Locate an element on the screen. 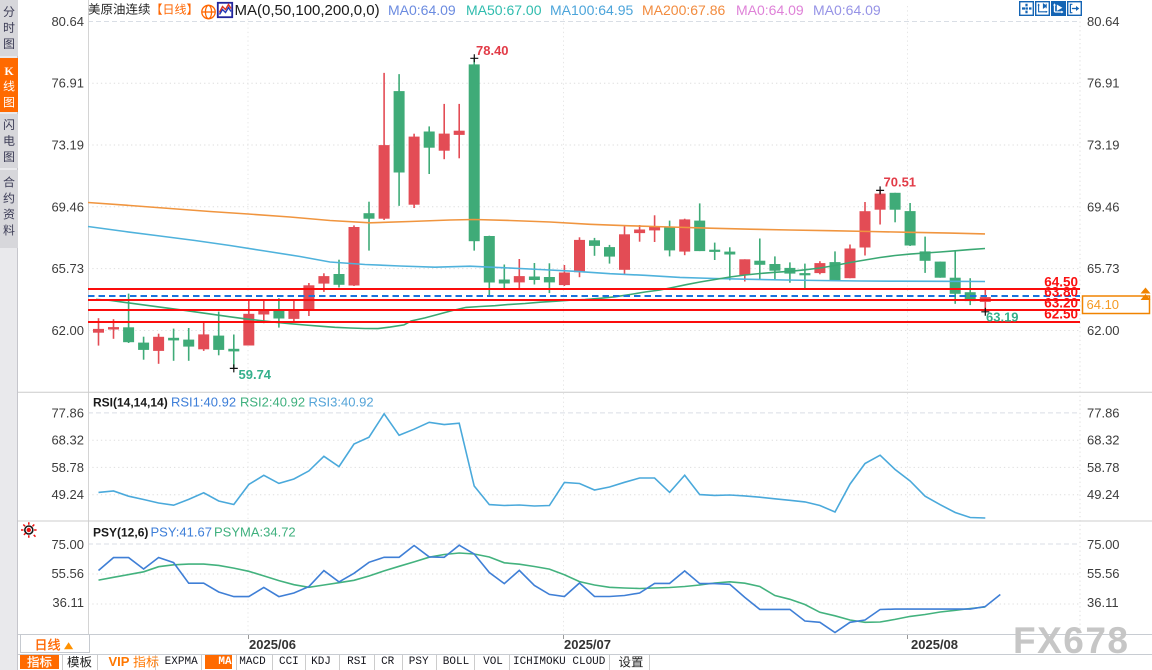 Image resolution: width=1152 pixels, height=670 pixels. svg-text: 63.20 is located at coordinates (1061, 303).